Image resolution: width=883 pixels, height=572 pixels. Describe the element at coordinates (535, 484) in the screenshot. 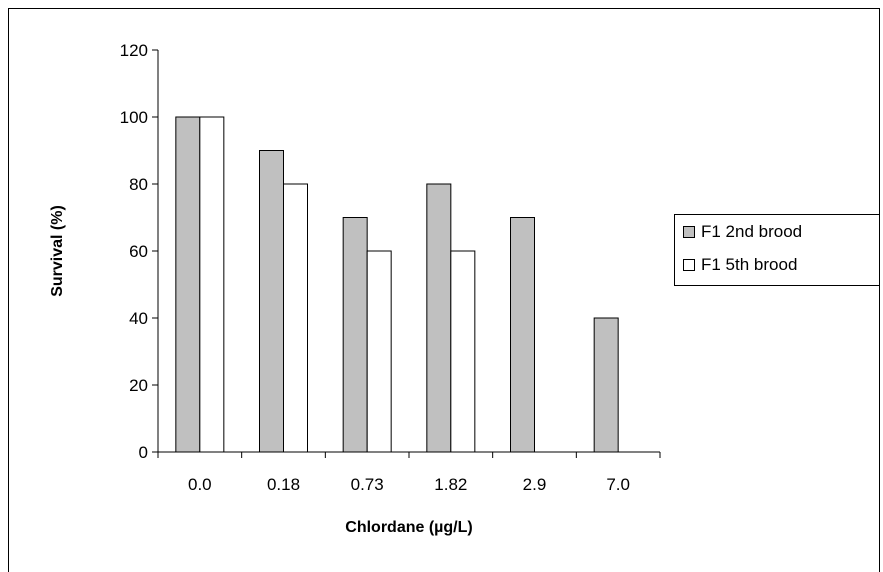

I see `x-tick-label-2_9: 2.9` at that location.